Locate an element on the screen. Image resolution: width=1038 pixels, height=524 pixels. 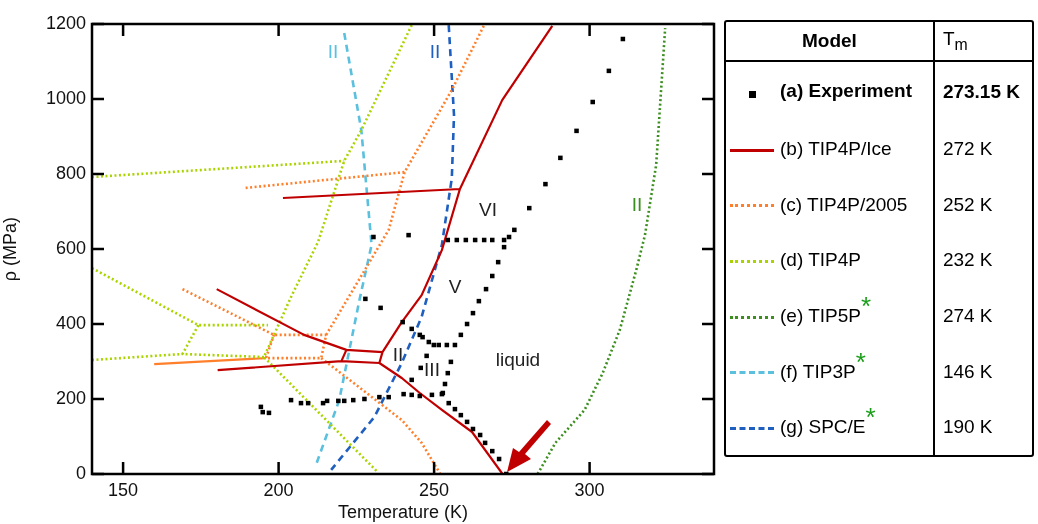
x-tick-label: 250 is located at coordinates (434, 489).